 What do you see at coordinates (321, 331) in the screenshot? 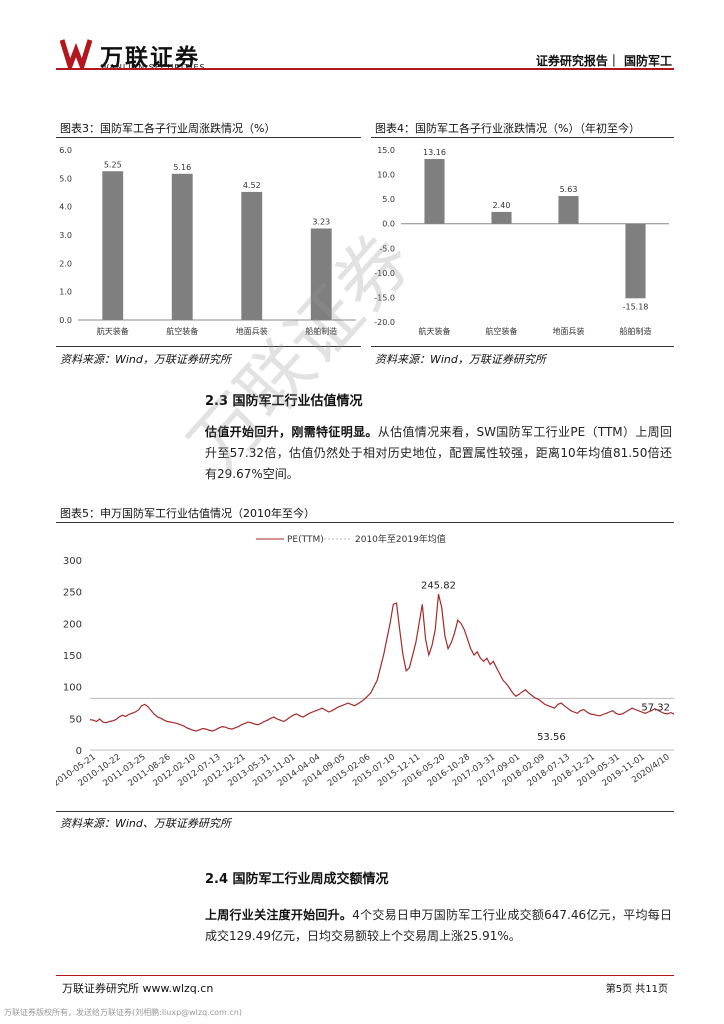
I see `figure-3-category-label: 船舶制造` at bounding box center [321, 331].